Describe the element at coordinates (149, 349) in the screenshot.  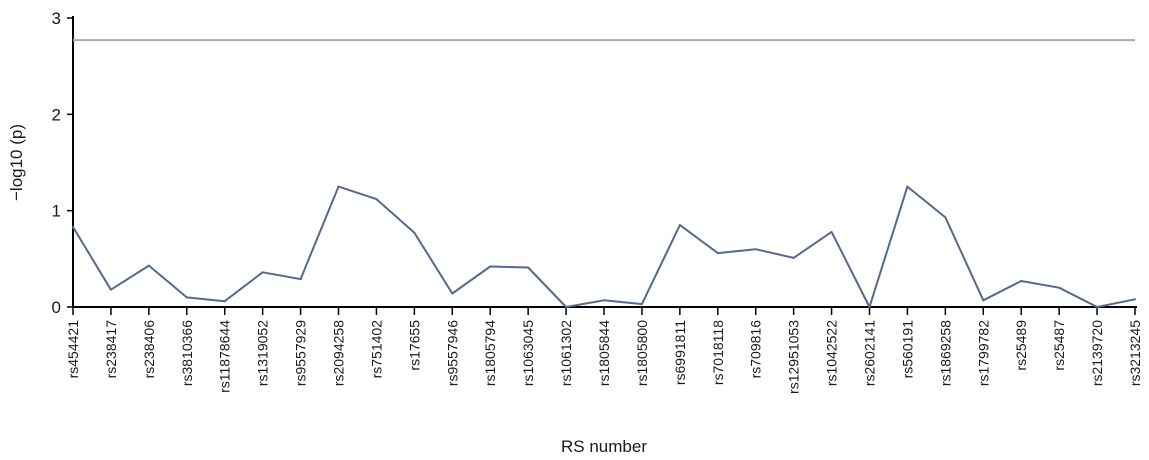
I see `x-tick-label: rs238406` at that location.